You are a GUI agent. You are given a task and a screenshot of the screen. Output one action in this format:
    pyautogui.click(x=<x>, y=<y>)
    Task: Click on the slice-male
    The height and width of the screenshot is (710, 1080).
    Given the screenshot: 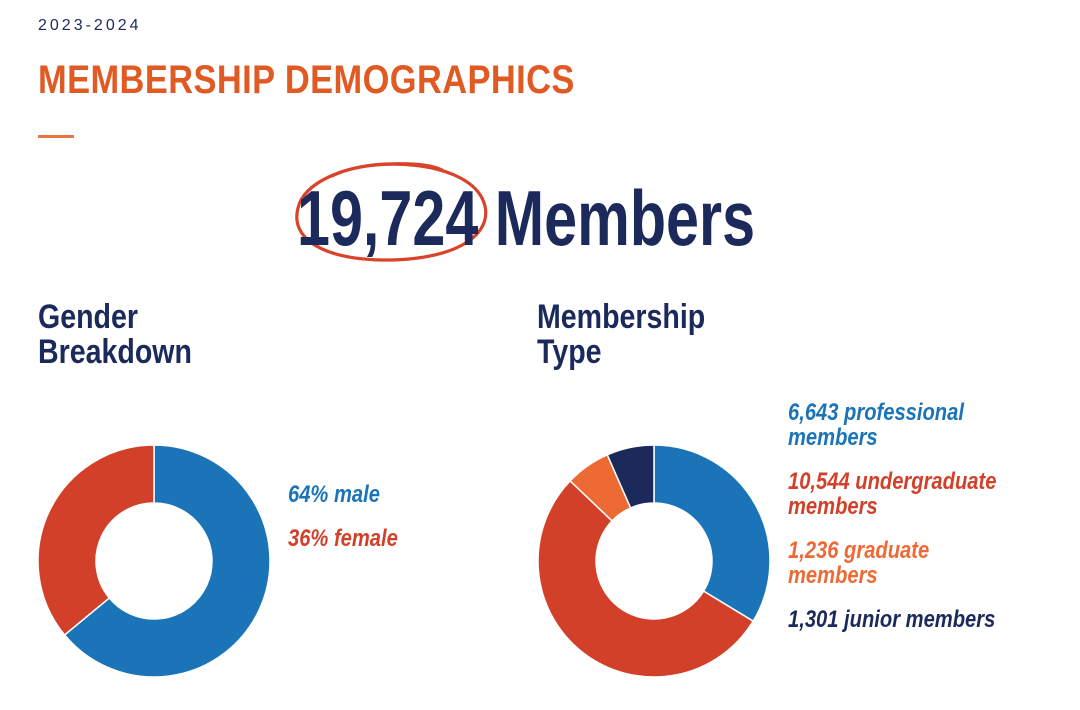 What is the action you would take?
    pyautogui.click(x=167, y=561)
    